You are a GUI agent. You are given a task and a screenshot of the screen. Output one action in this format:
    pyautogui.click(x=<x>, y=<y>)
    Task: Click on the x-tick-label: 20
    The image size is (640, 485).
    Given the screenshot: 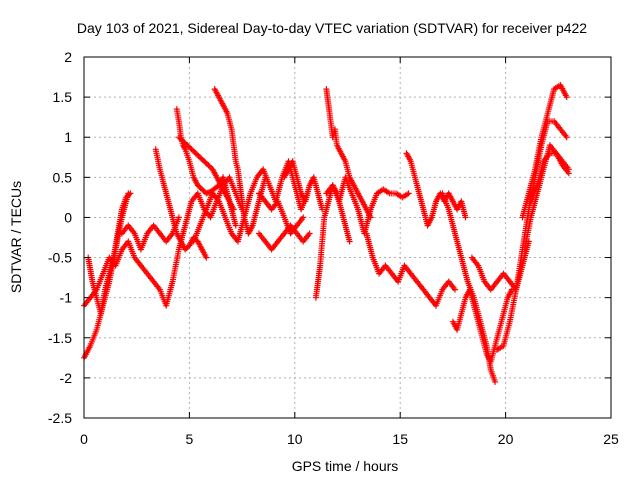 What is the action you would take?
    pyautogui.click(x=506, y=439)
    